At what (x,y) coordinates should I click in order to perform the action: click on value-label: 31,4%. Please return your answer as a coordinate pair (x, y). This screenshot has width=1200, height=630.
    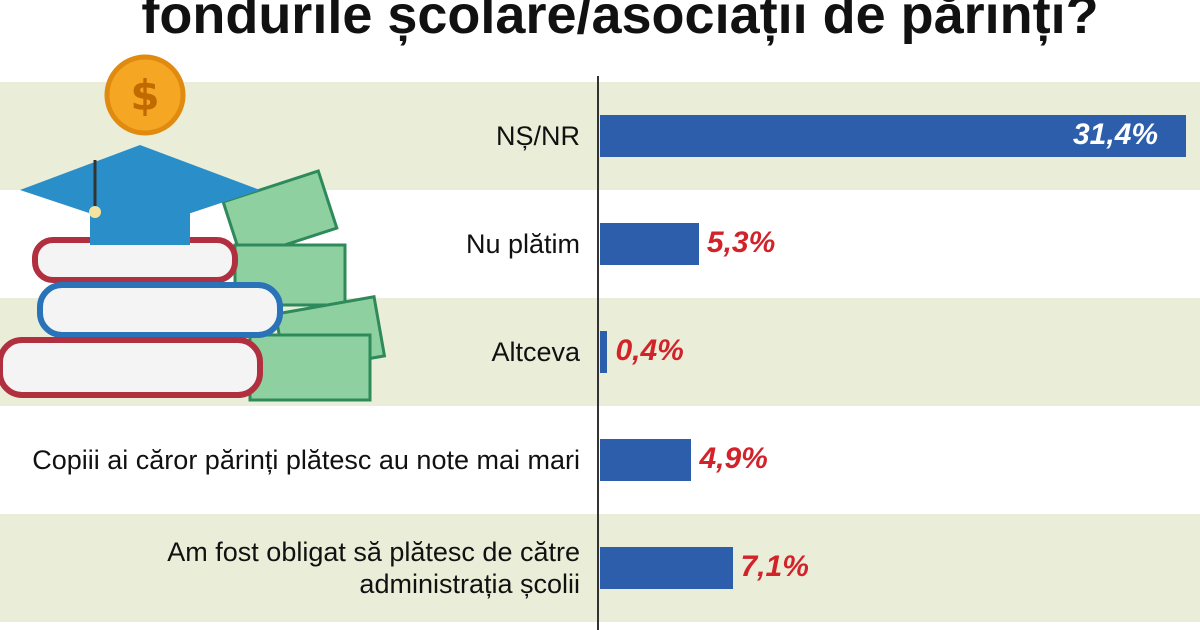
    Looking at the image, I should click on (1116, 134).